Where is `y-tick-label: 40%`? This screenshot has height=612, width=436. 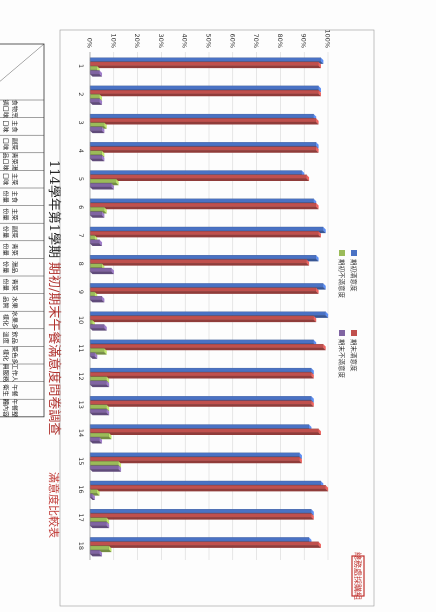
y-tick-label: 40% is located at coordinates (185, 41).